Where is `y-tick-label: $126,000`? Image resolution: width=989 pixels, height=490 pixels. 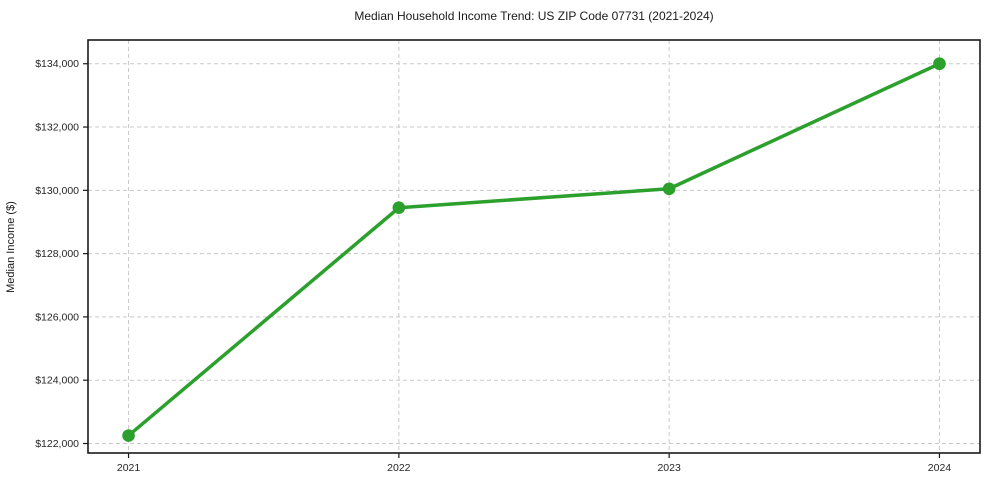
y-tick-label: $126,000 is located at coordinates (57, 317).